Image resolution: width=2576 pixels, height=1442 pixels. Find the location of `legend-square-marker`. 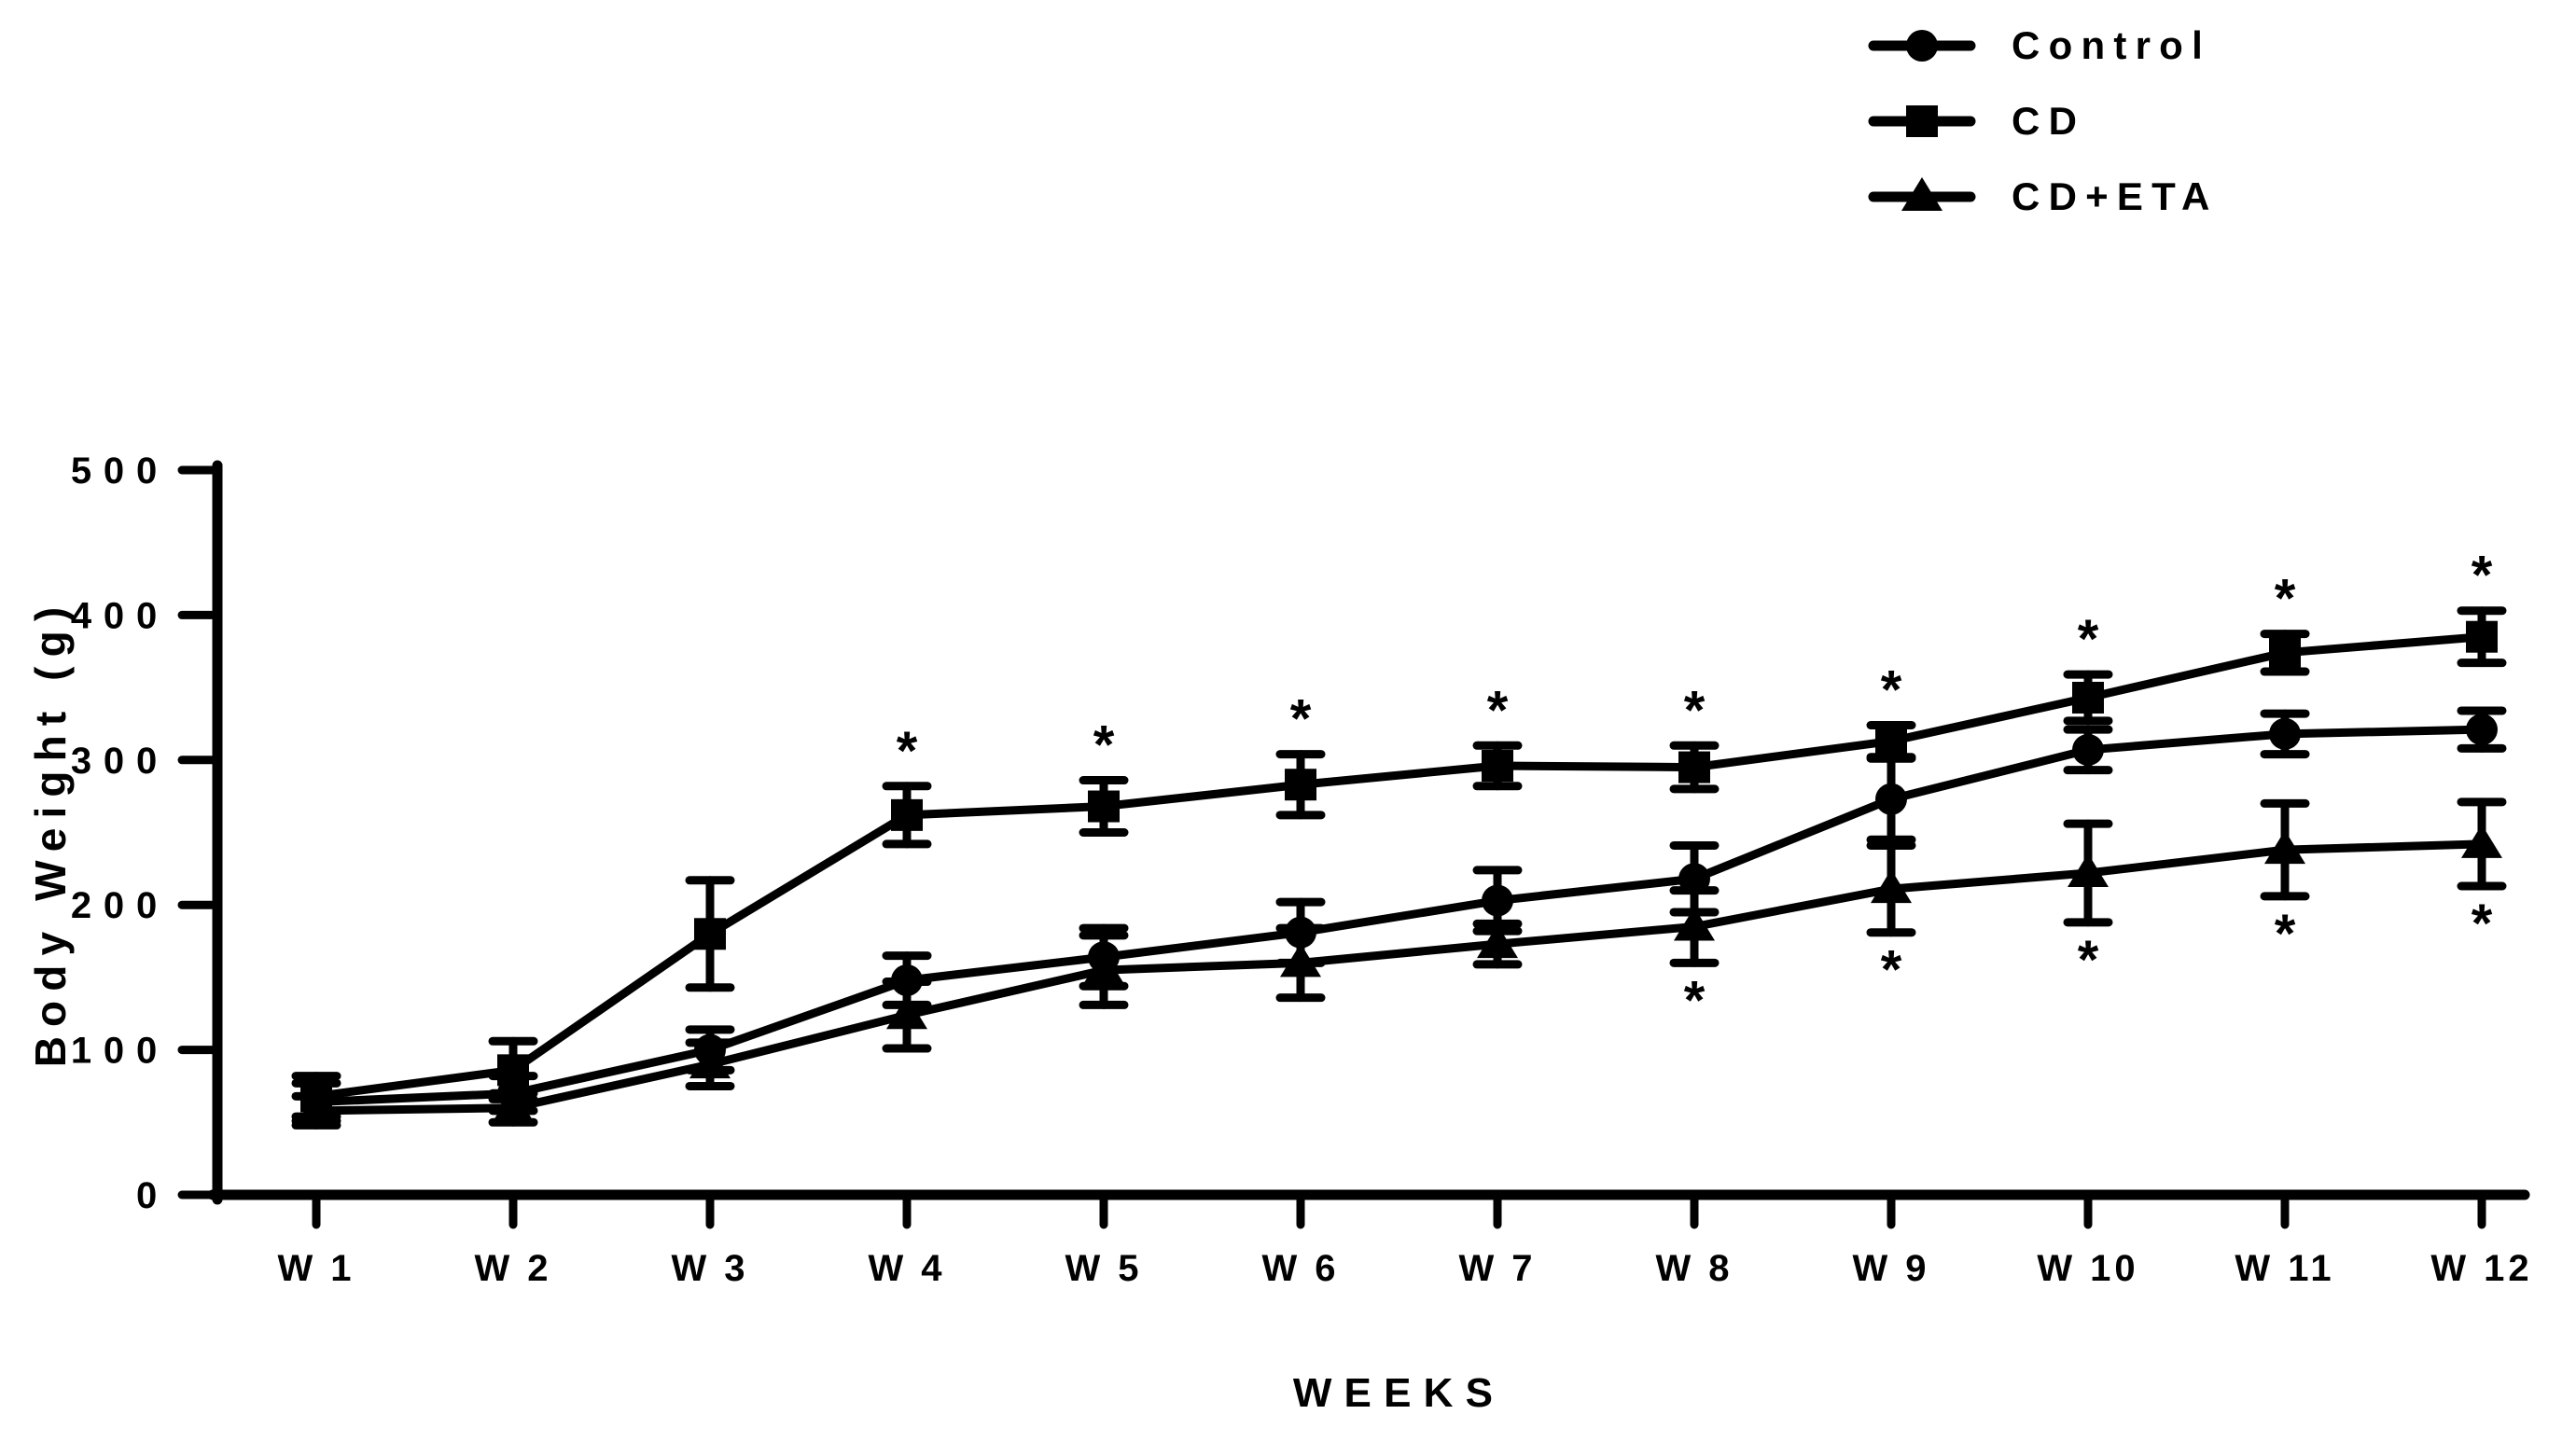

legend-square-marker is located at coordinates (1922, 120).